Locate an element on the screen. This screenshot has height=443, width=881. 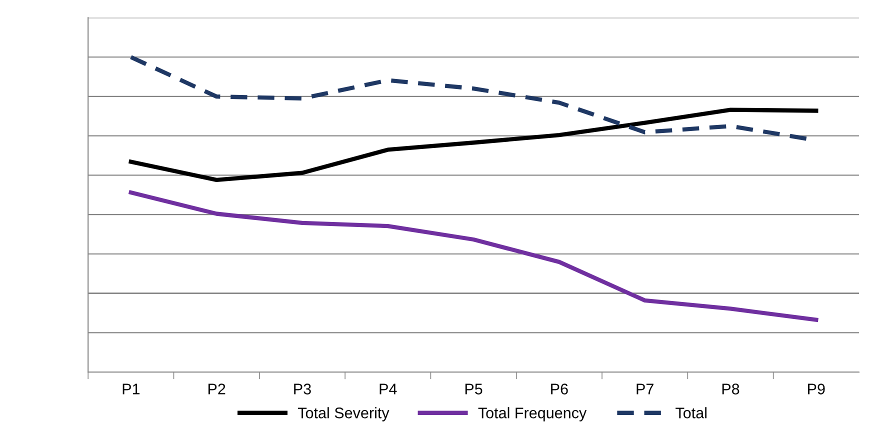
x-tick-label: P9 is located at coordinates (816, 389).